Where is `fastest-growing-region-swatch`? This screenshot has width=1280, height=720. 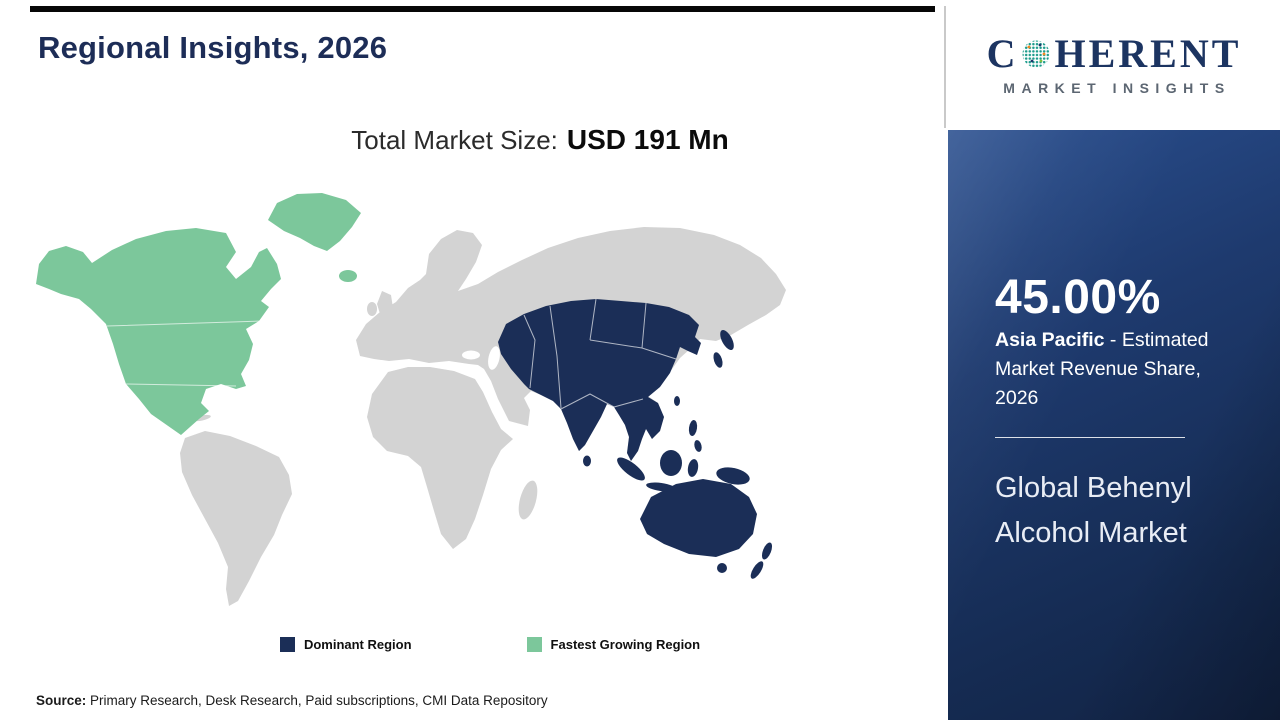
fastest-growing-region-swatch is located at coordinates (534, 644).